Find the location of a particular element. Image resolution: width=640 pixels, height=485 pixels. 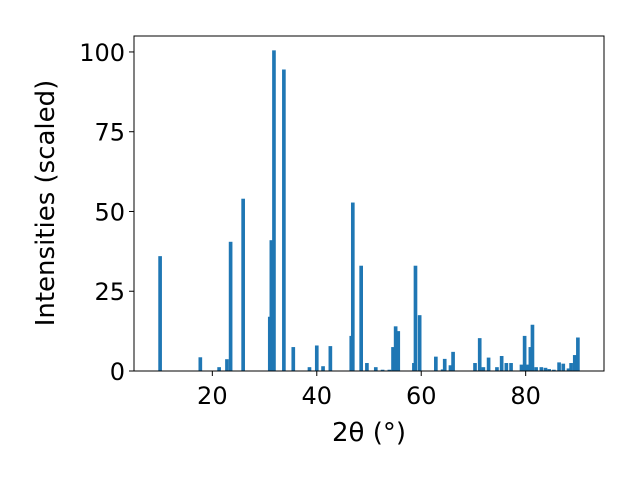

y-tick-label: 100 is located at coordinates (102, 53).